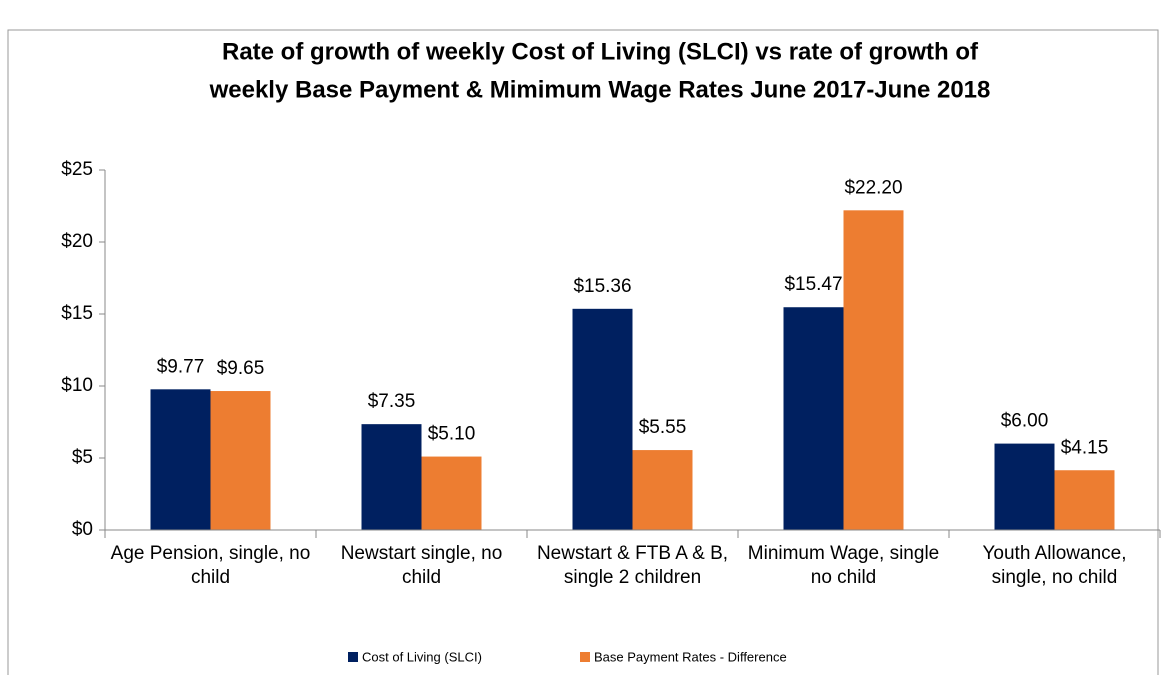 The height and width of the screenshot is (675, 1167). I want to click on data-label: $22.20, so click(873, 187).